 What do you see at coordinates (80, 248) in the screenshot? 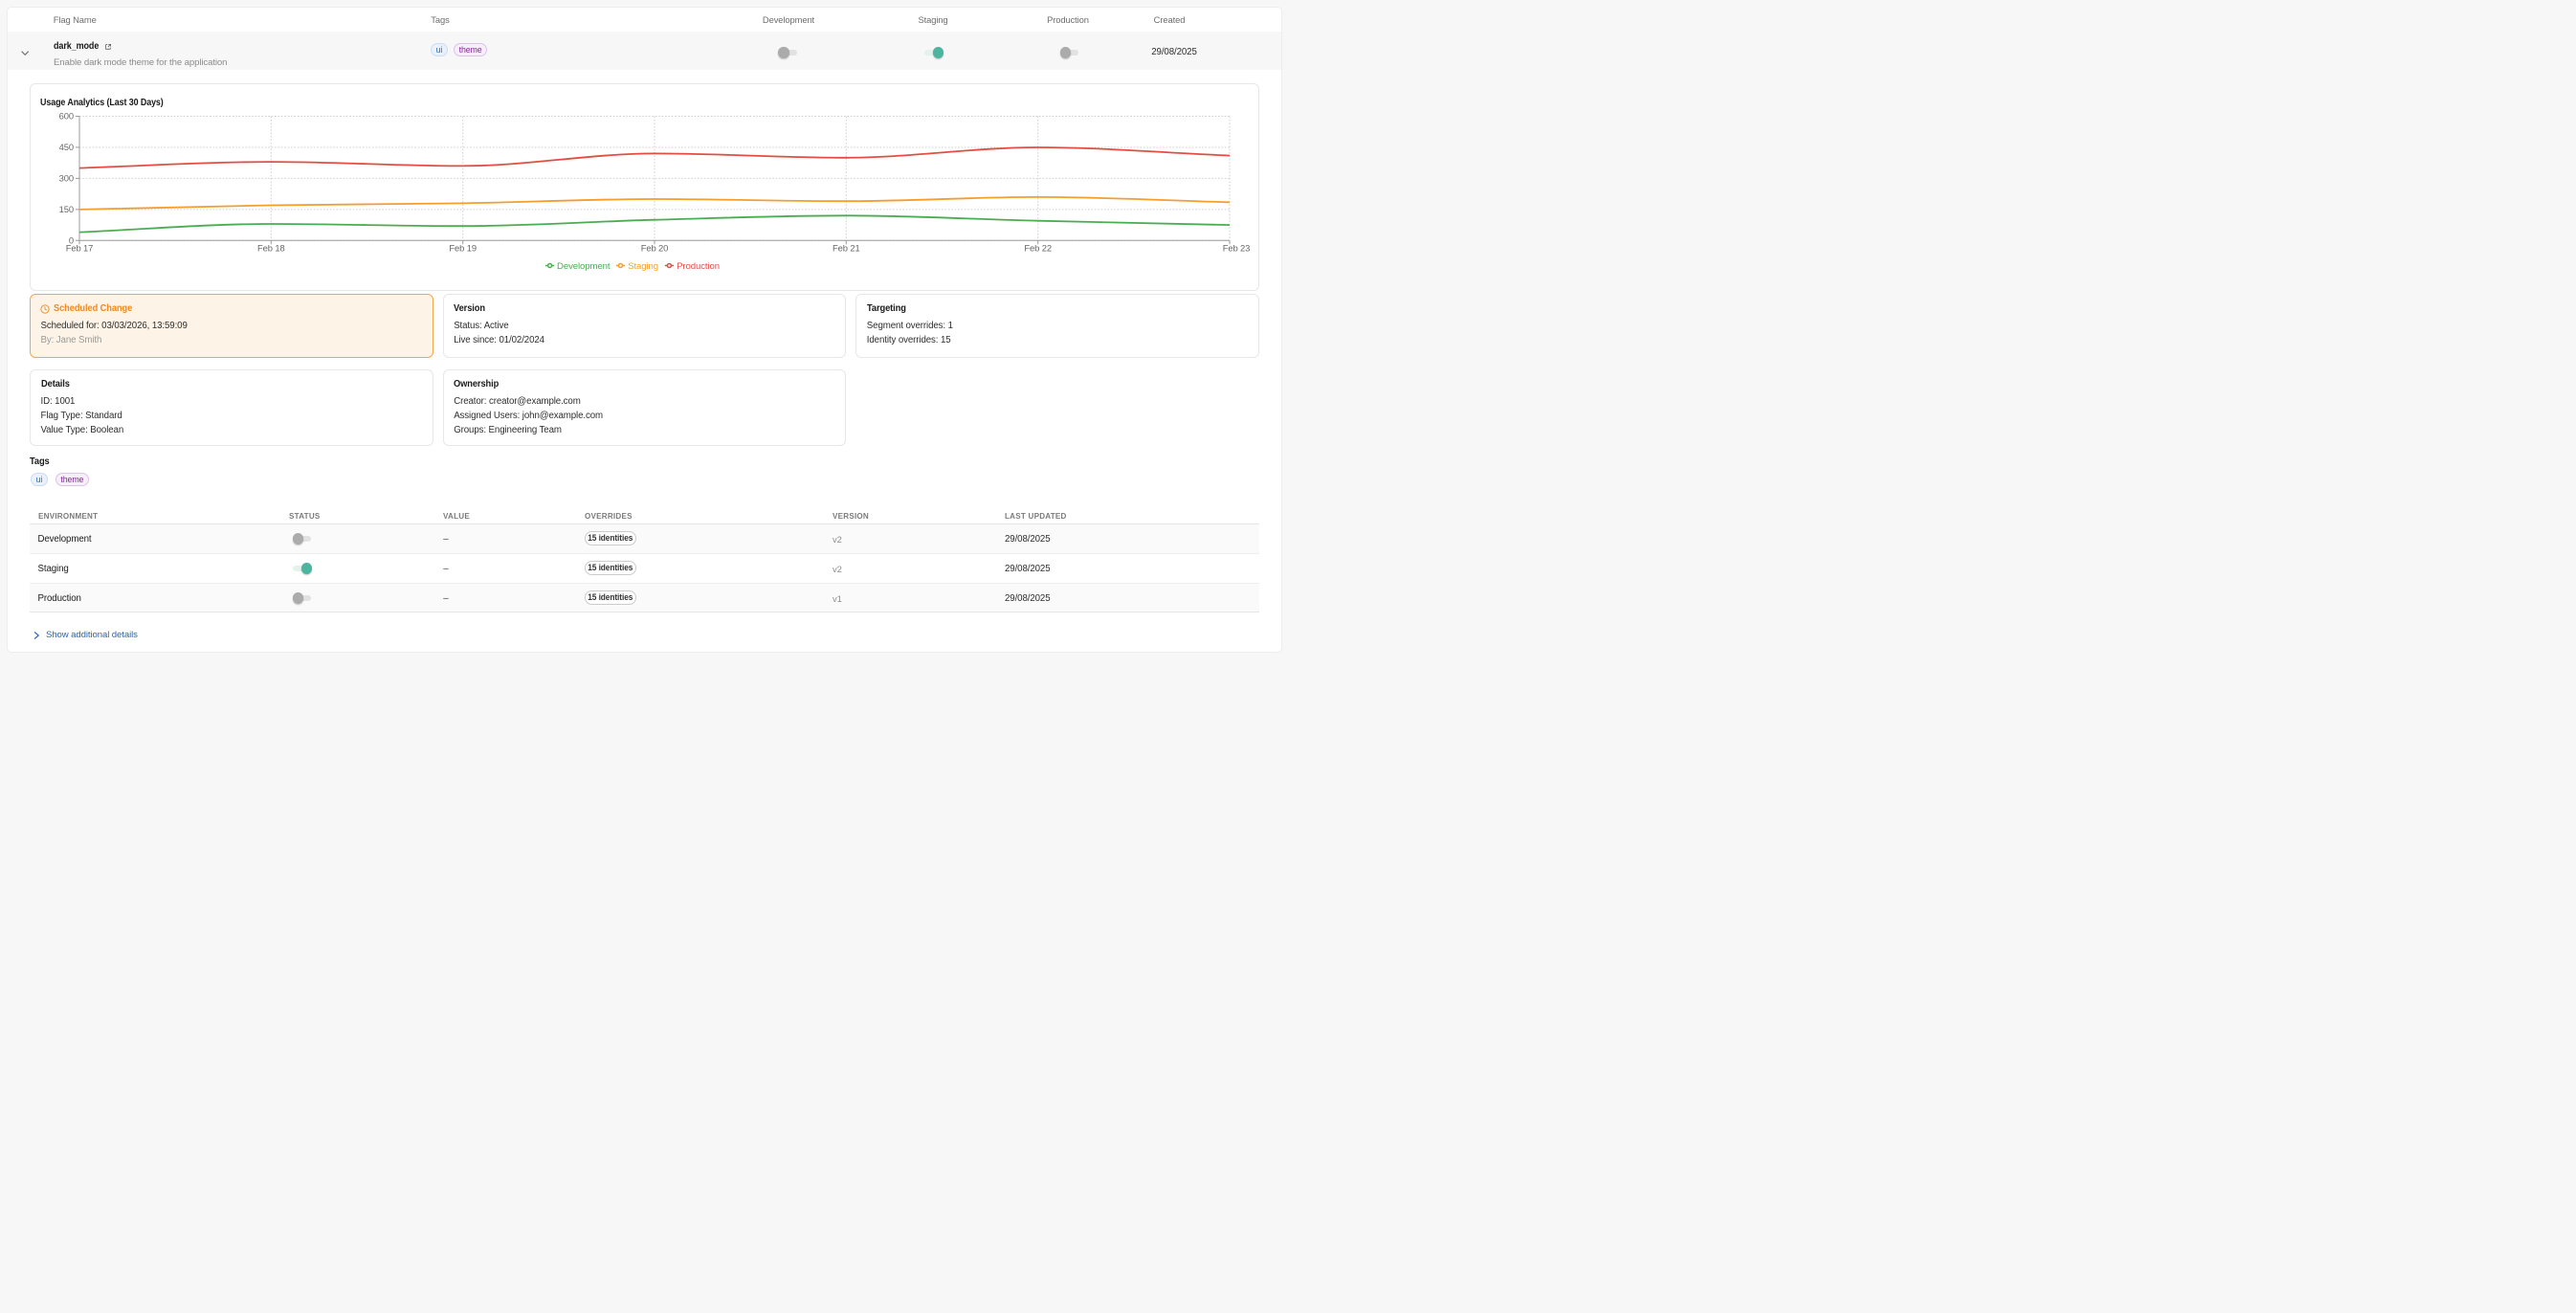
I see `svg-text: Feb 17` at bounding box center [80, 248].